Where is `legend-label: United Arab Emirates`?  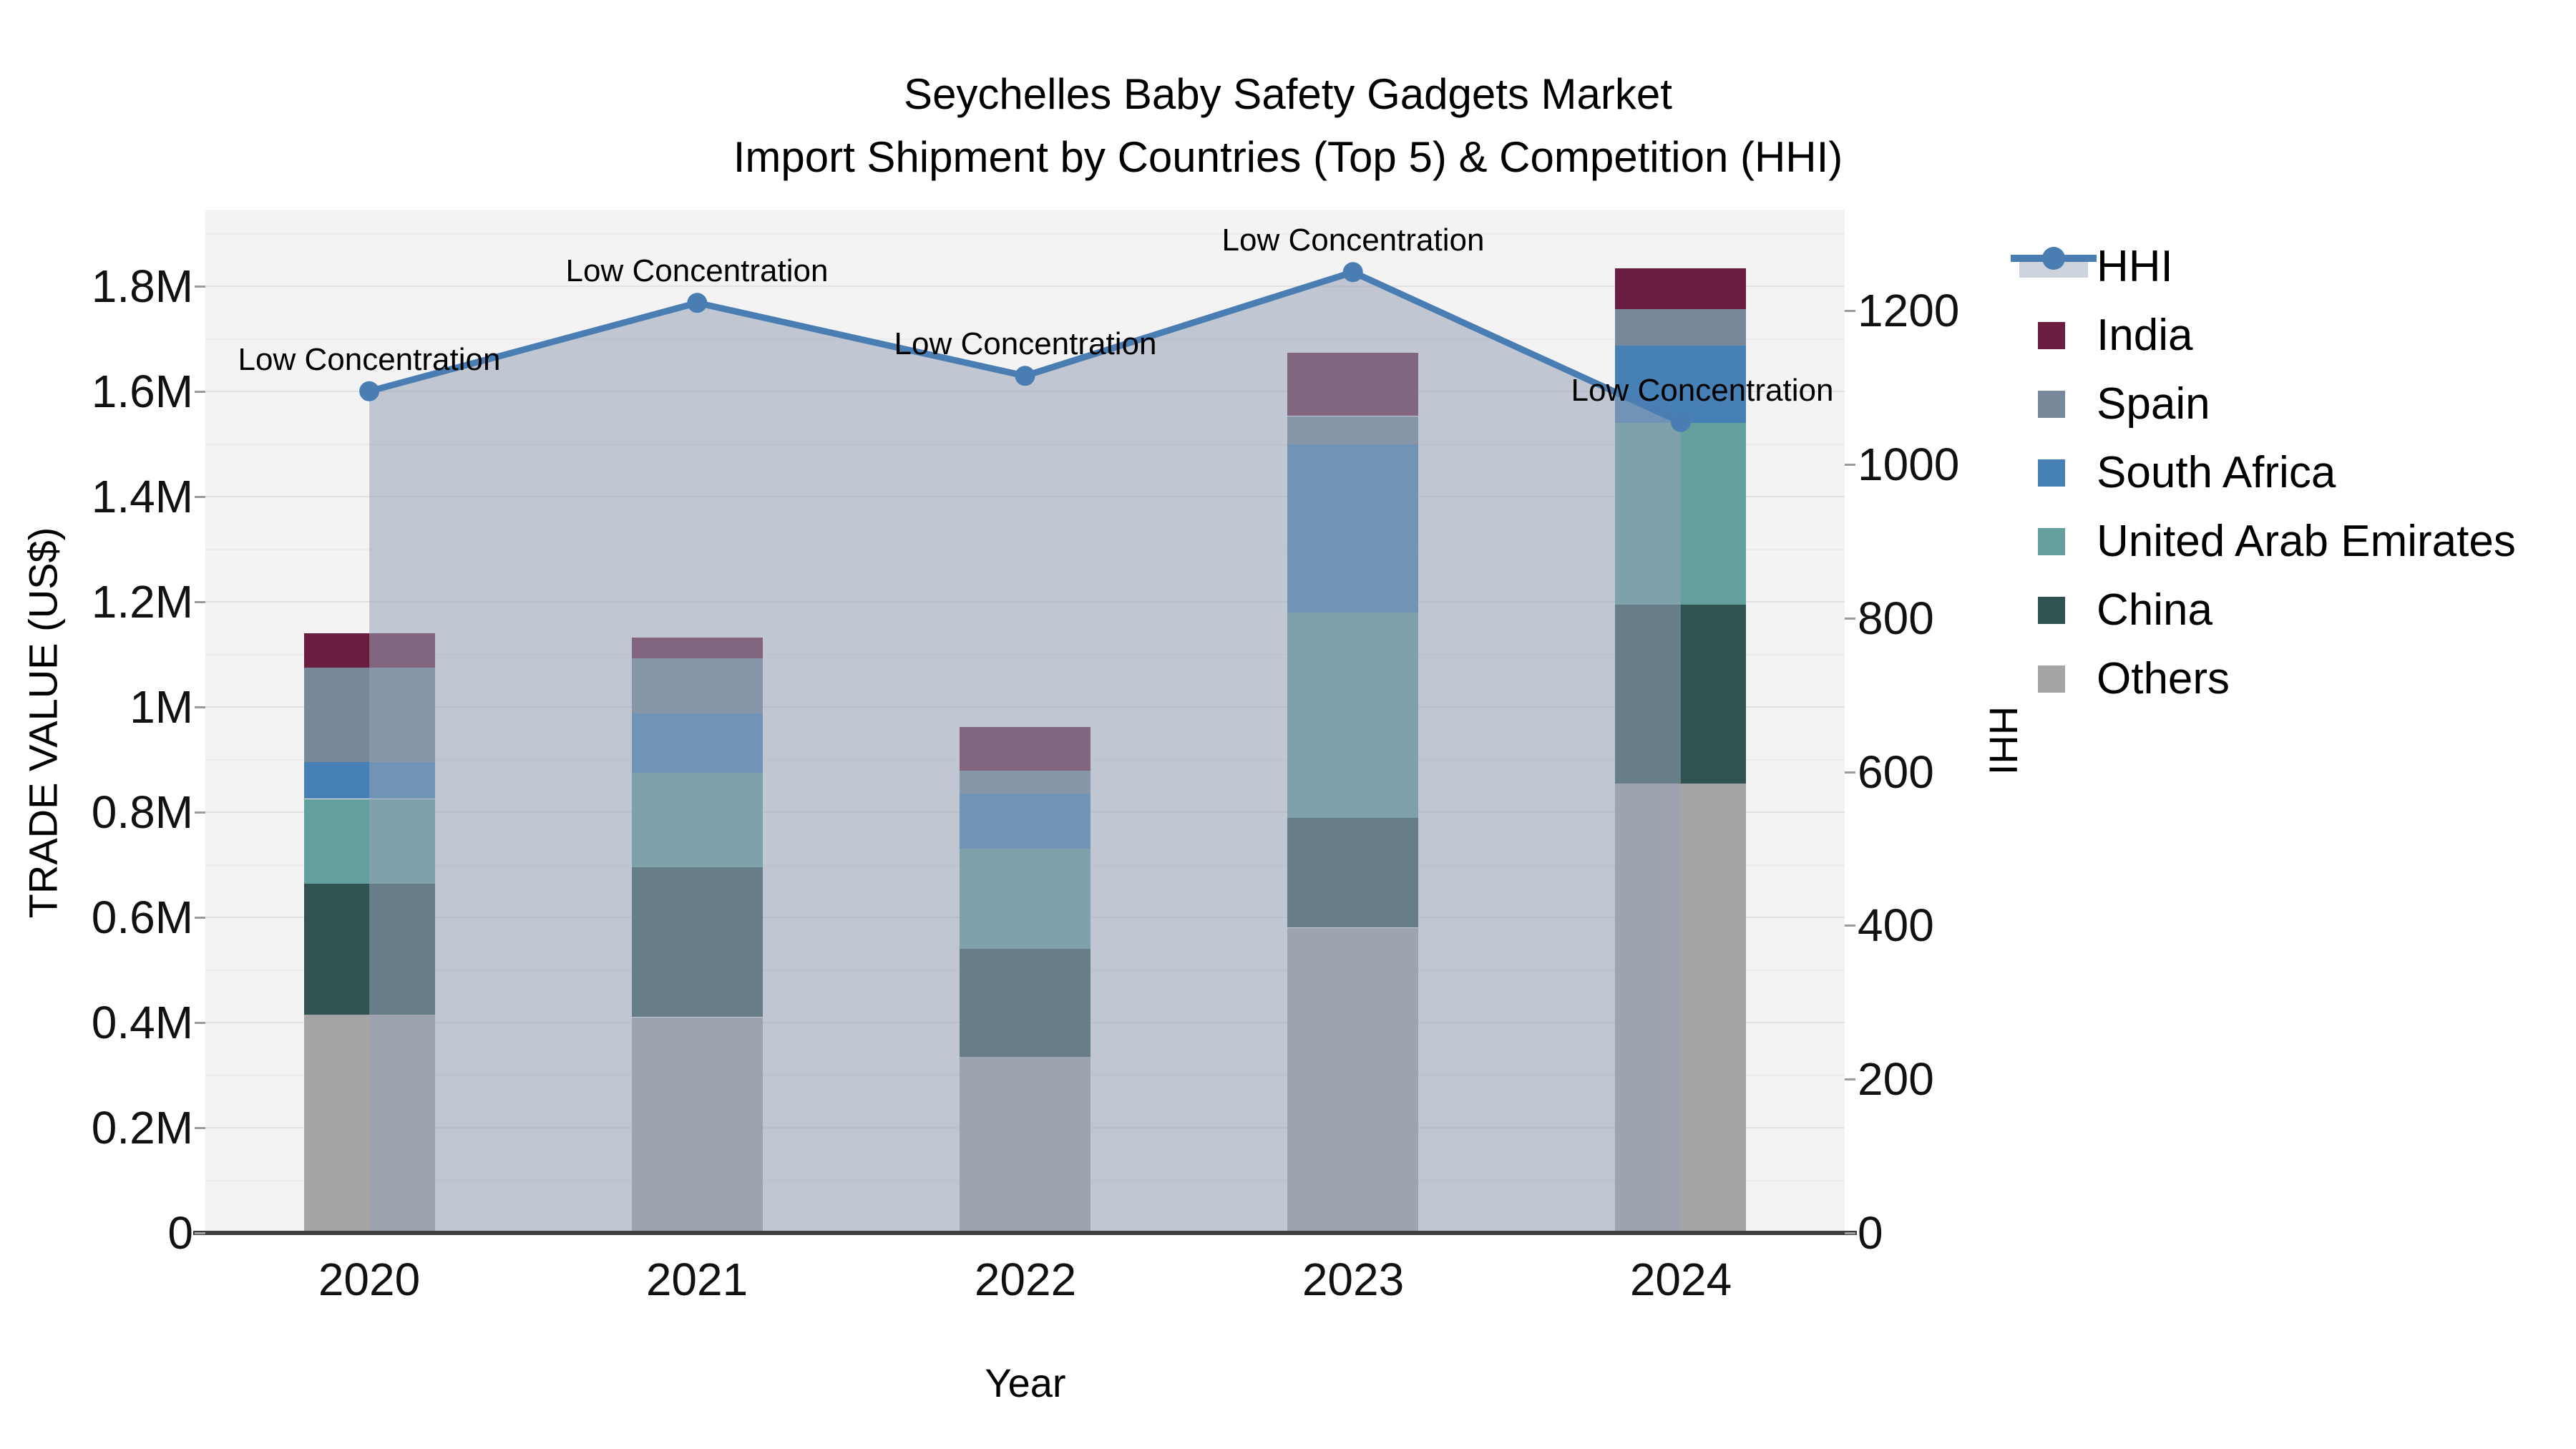 legend-label: United Arab Emirates is located at coordinates (2306, 541).